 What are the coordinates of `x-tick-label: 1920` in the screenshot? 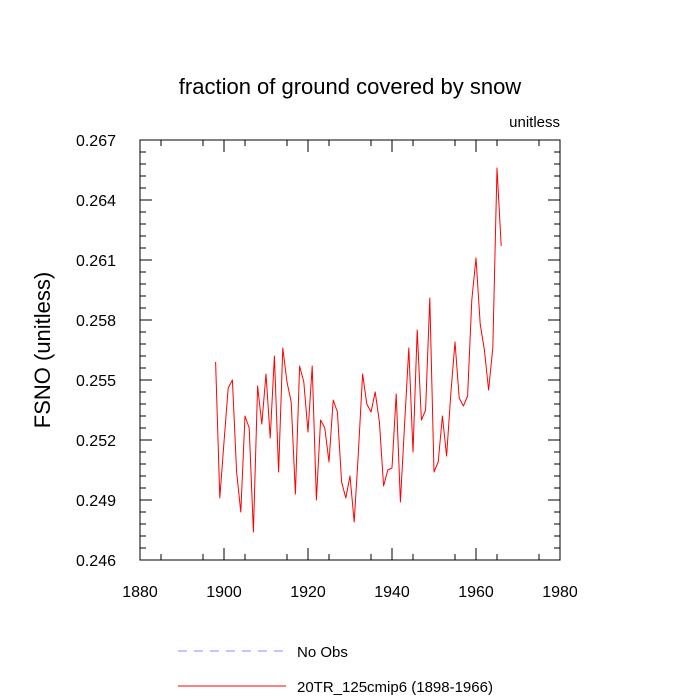 It's located at (308, 592).